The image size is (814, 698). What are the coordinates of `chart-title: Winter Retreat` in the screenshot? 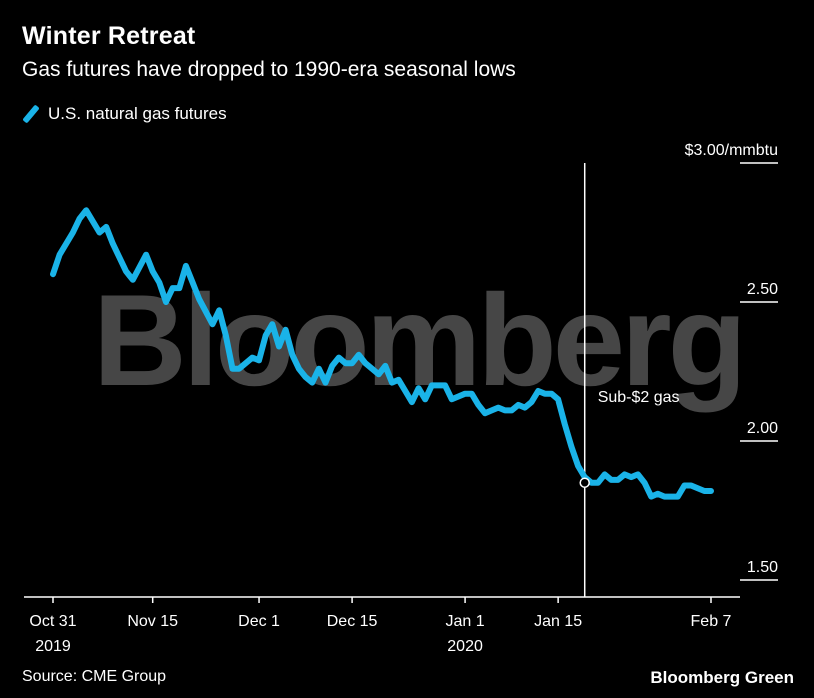 It's located at (109, 36).